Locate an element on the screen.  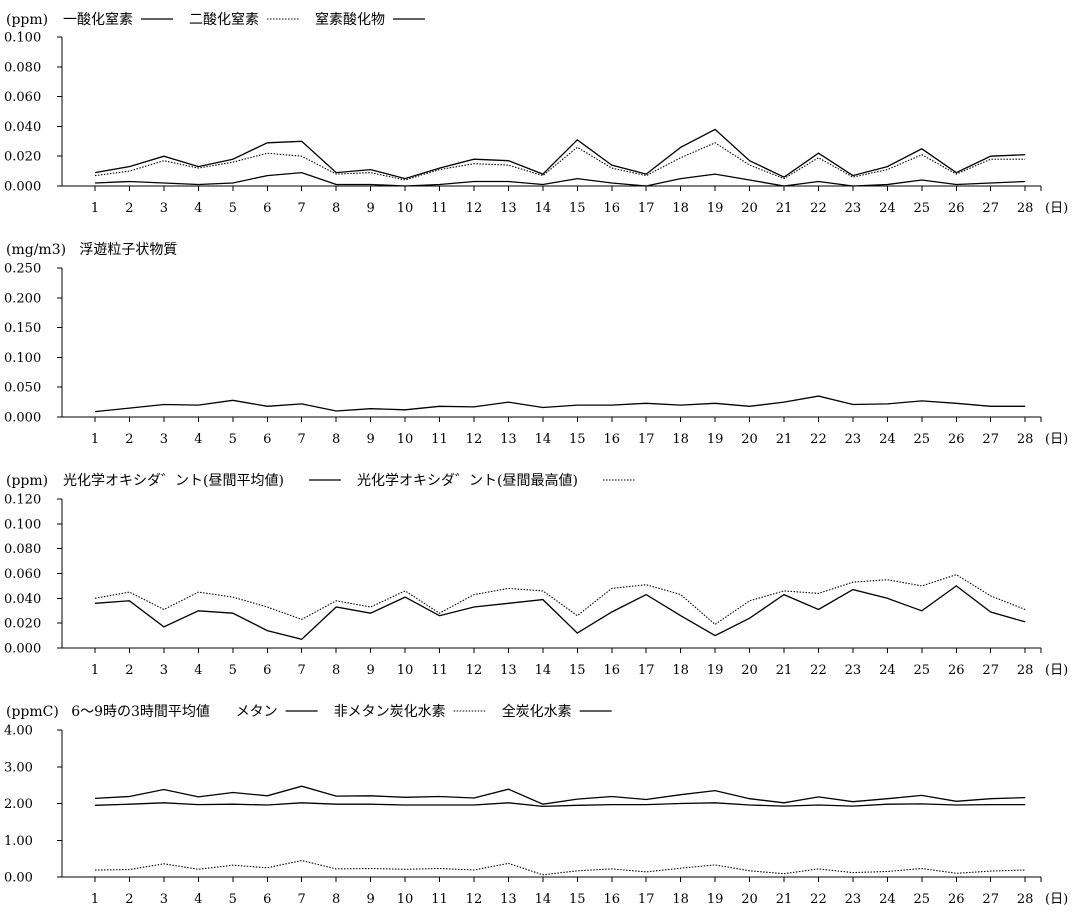
y-tick-label: 0.200 is located at coordinates (22, 298).